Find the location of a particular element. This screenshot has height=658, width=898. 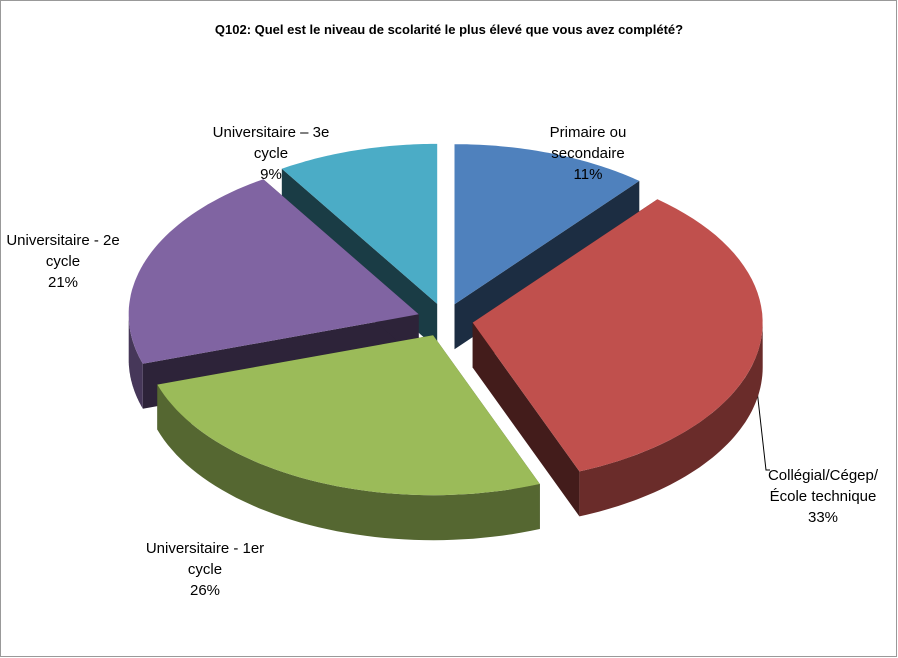

value-label: 26% is located at coordinates (205, 590).